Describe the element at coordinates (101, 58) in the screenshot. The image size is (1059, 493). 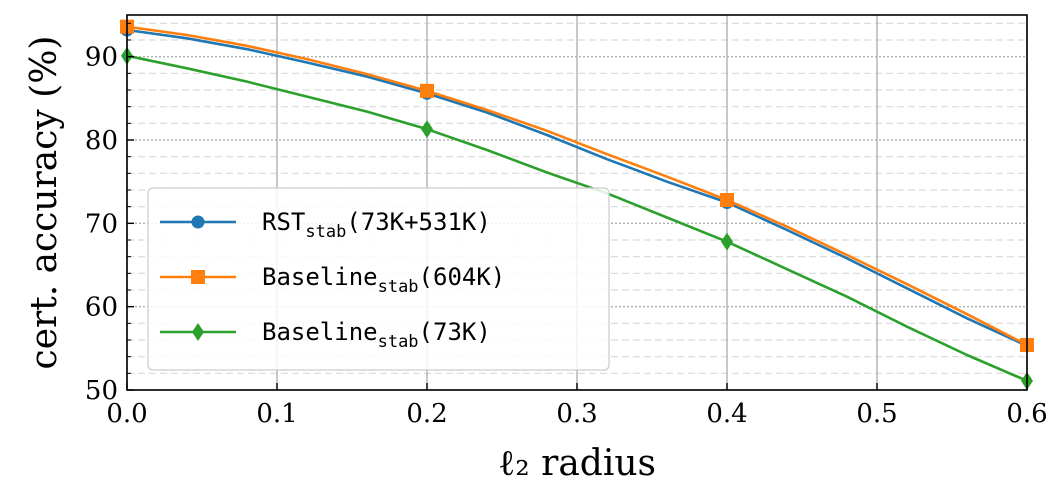
I see `y-tick-label: 90` at that location.